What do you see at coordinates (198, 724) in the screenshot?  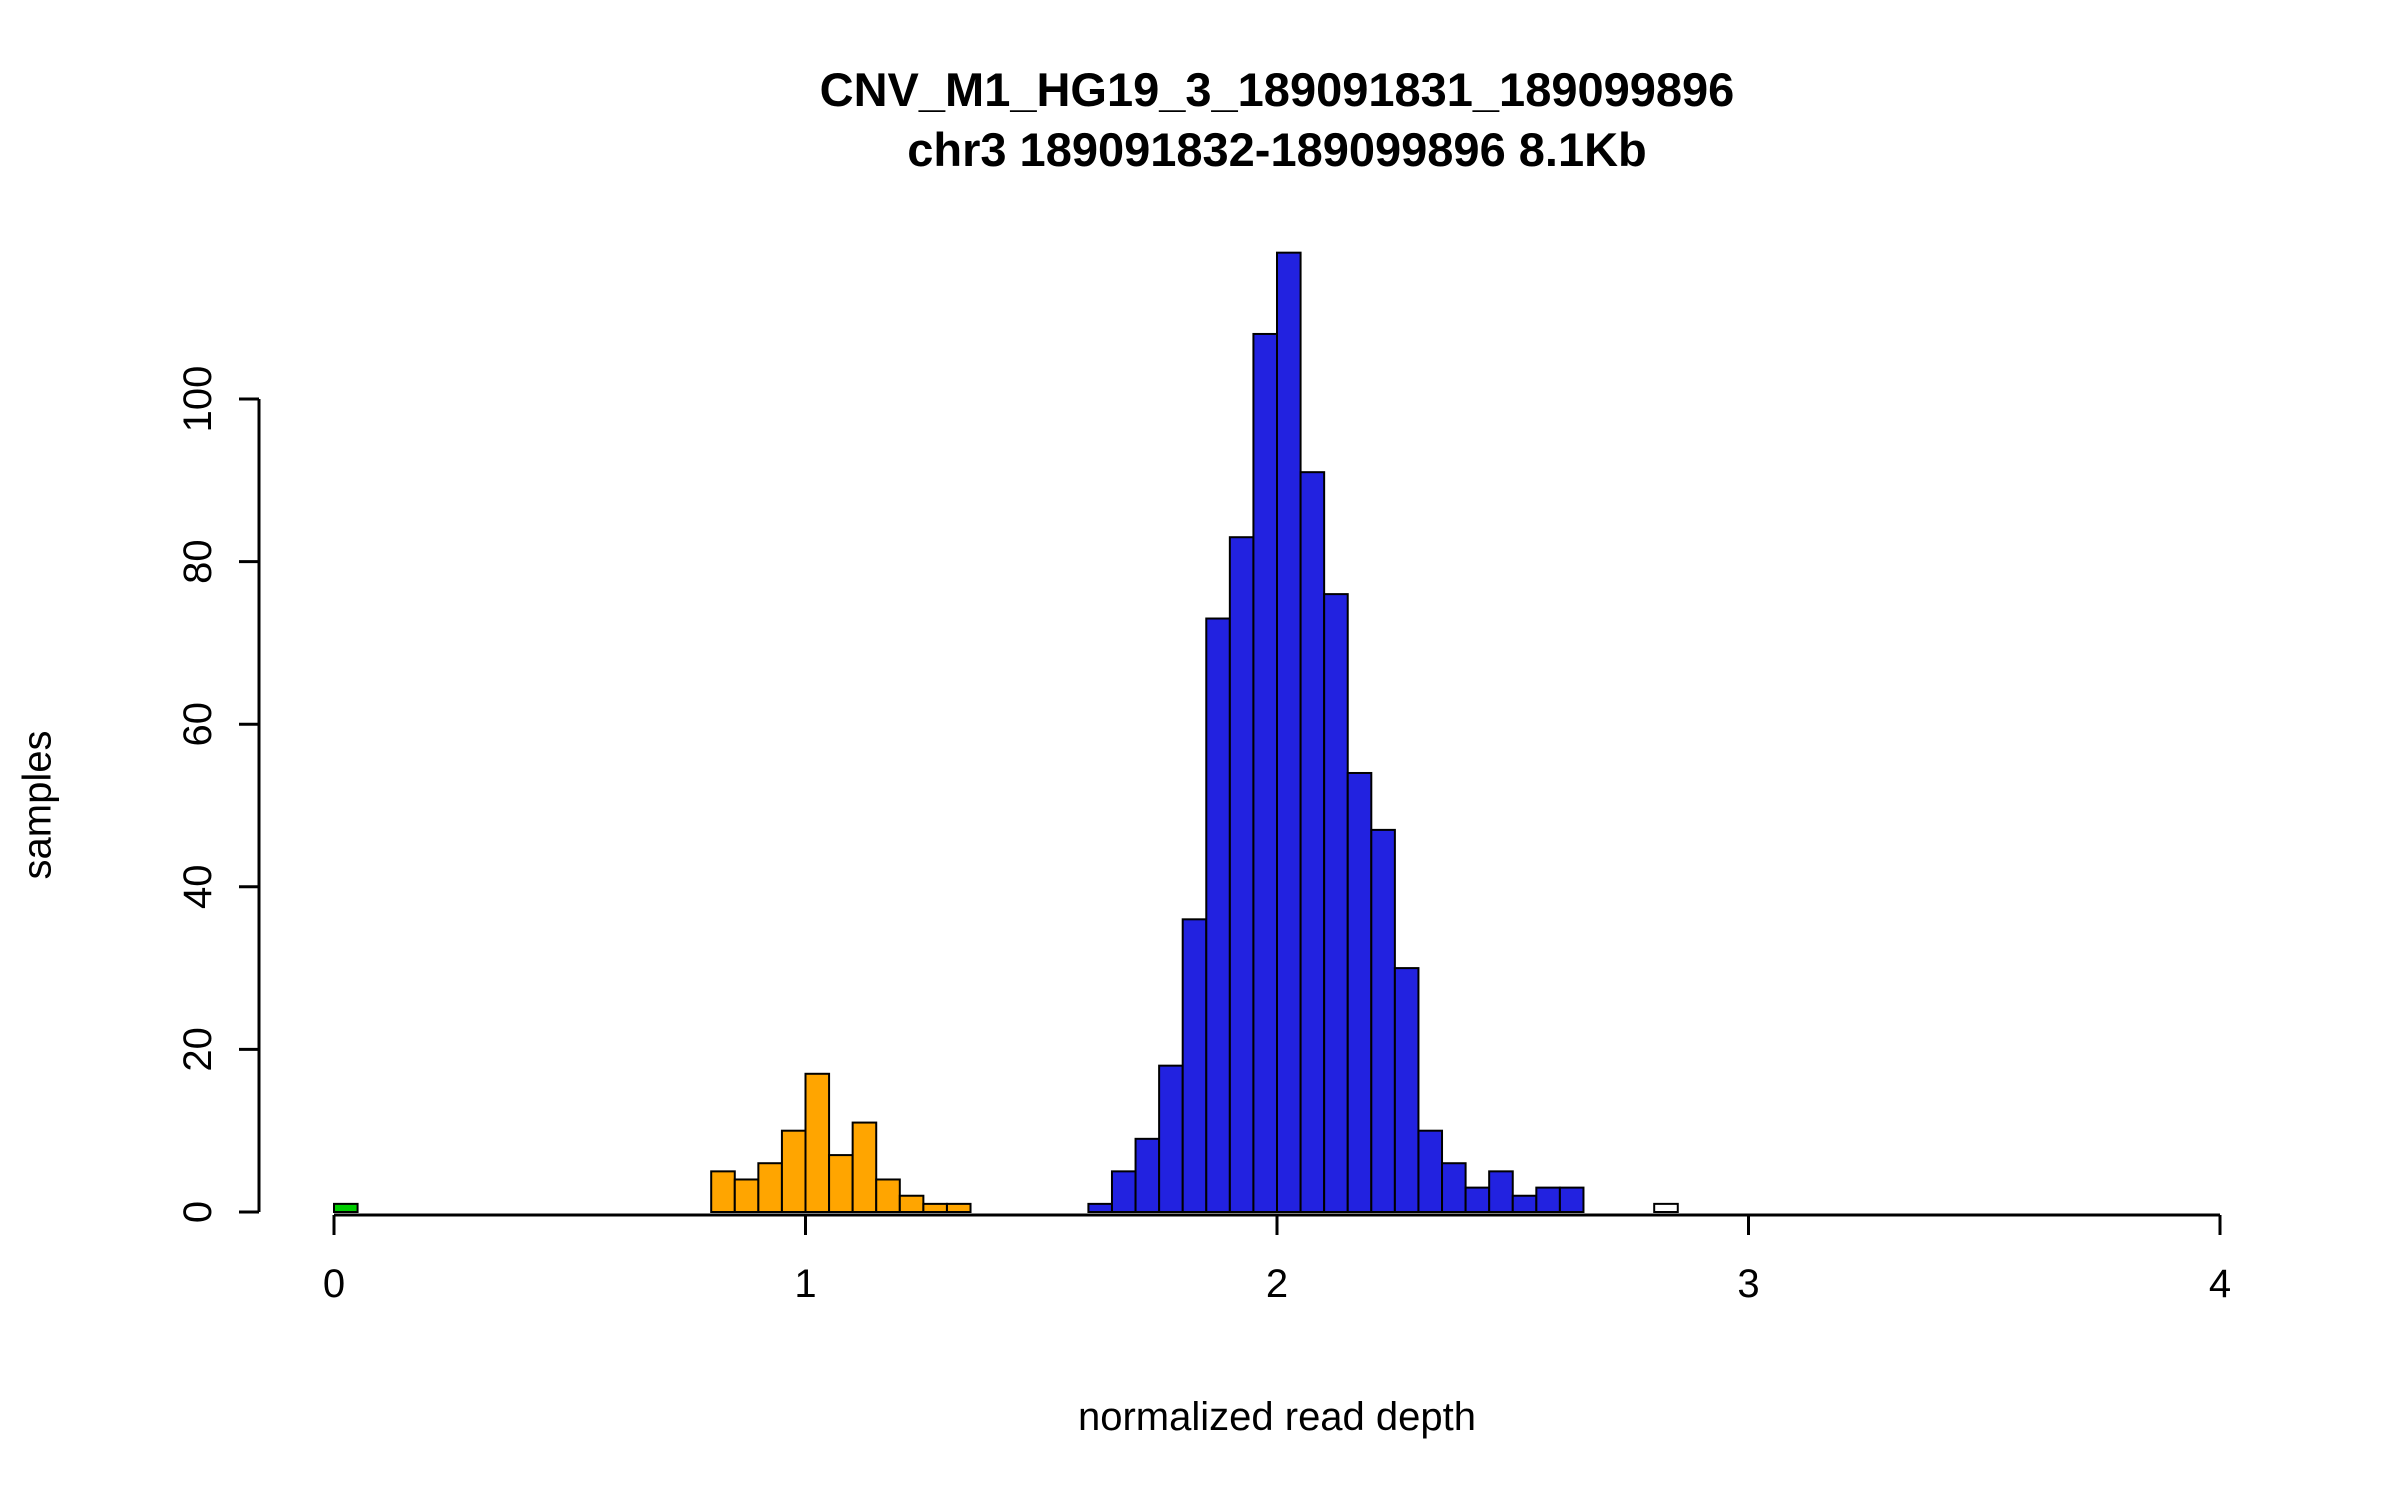 I see `y-tick-label: 60` at bounding box center [198, 724].